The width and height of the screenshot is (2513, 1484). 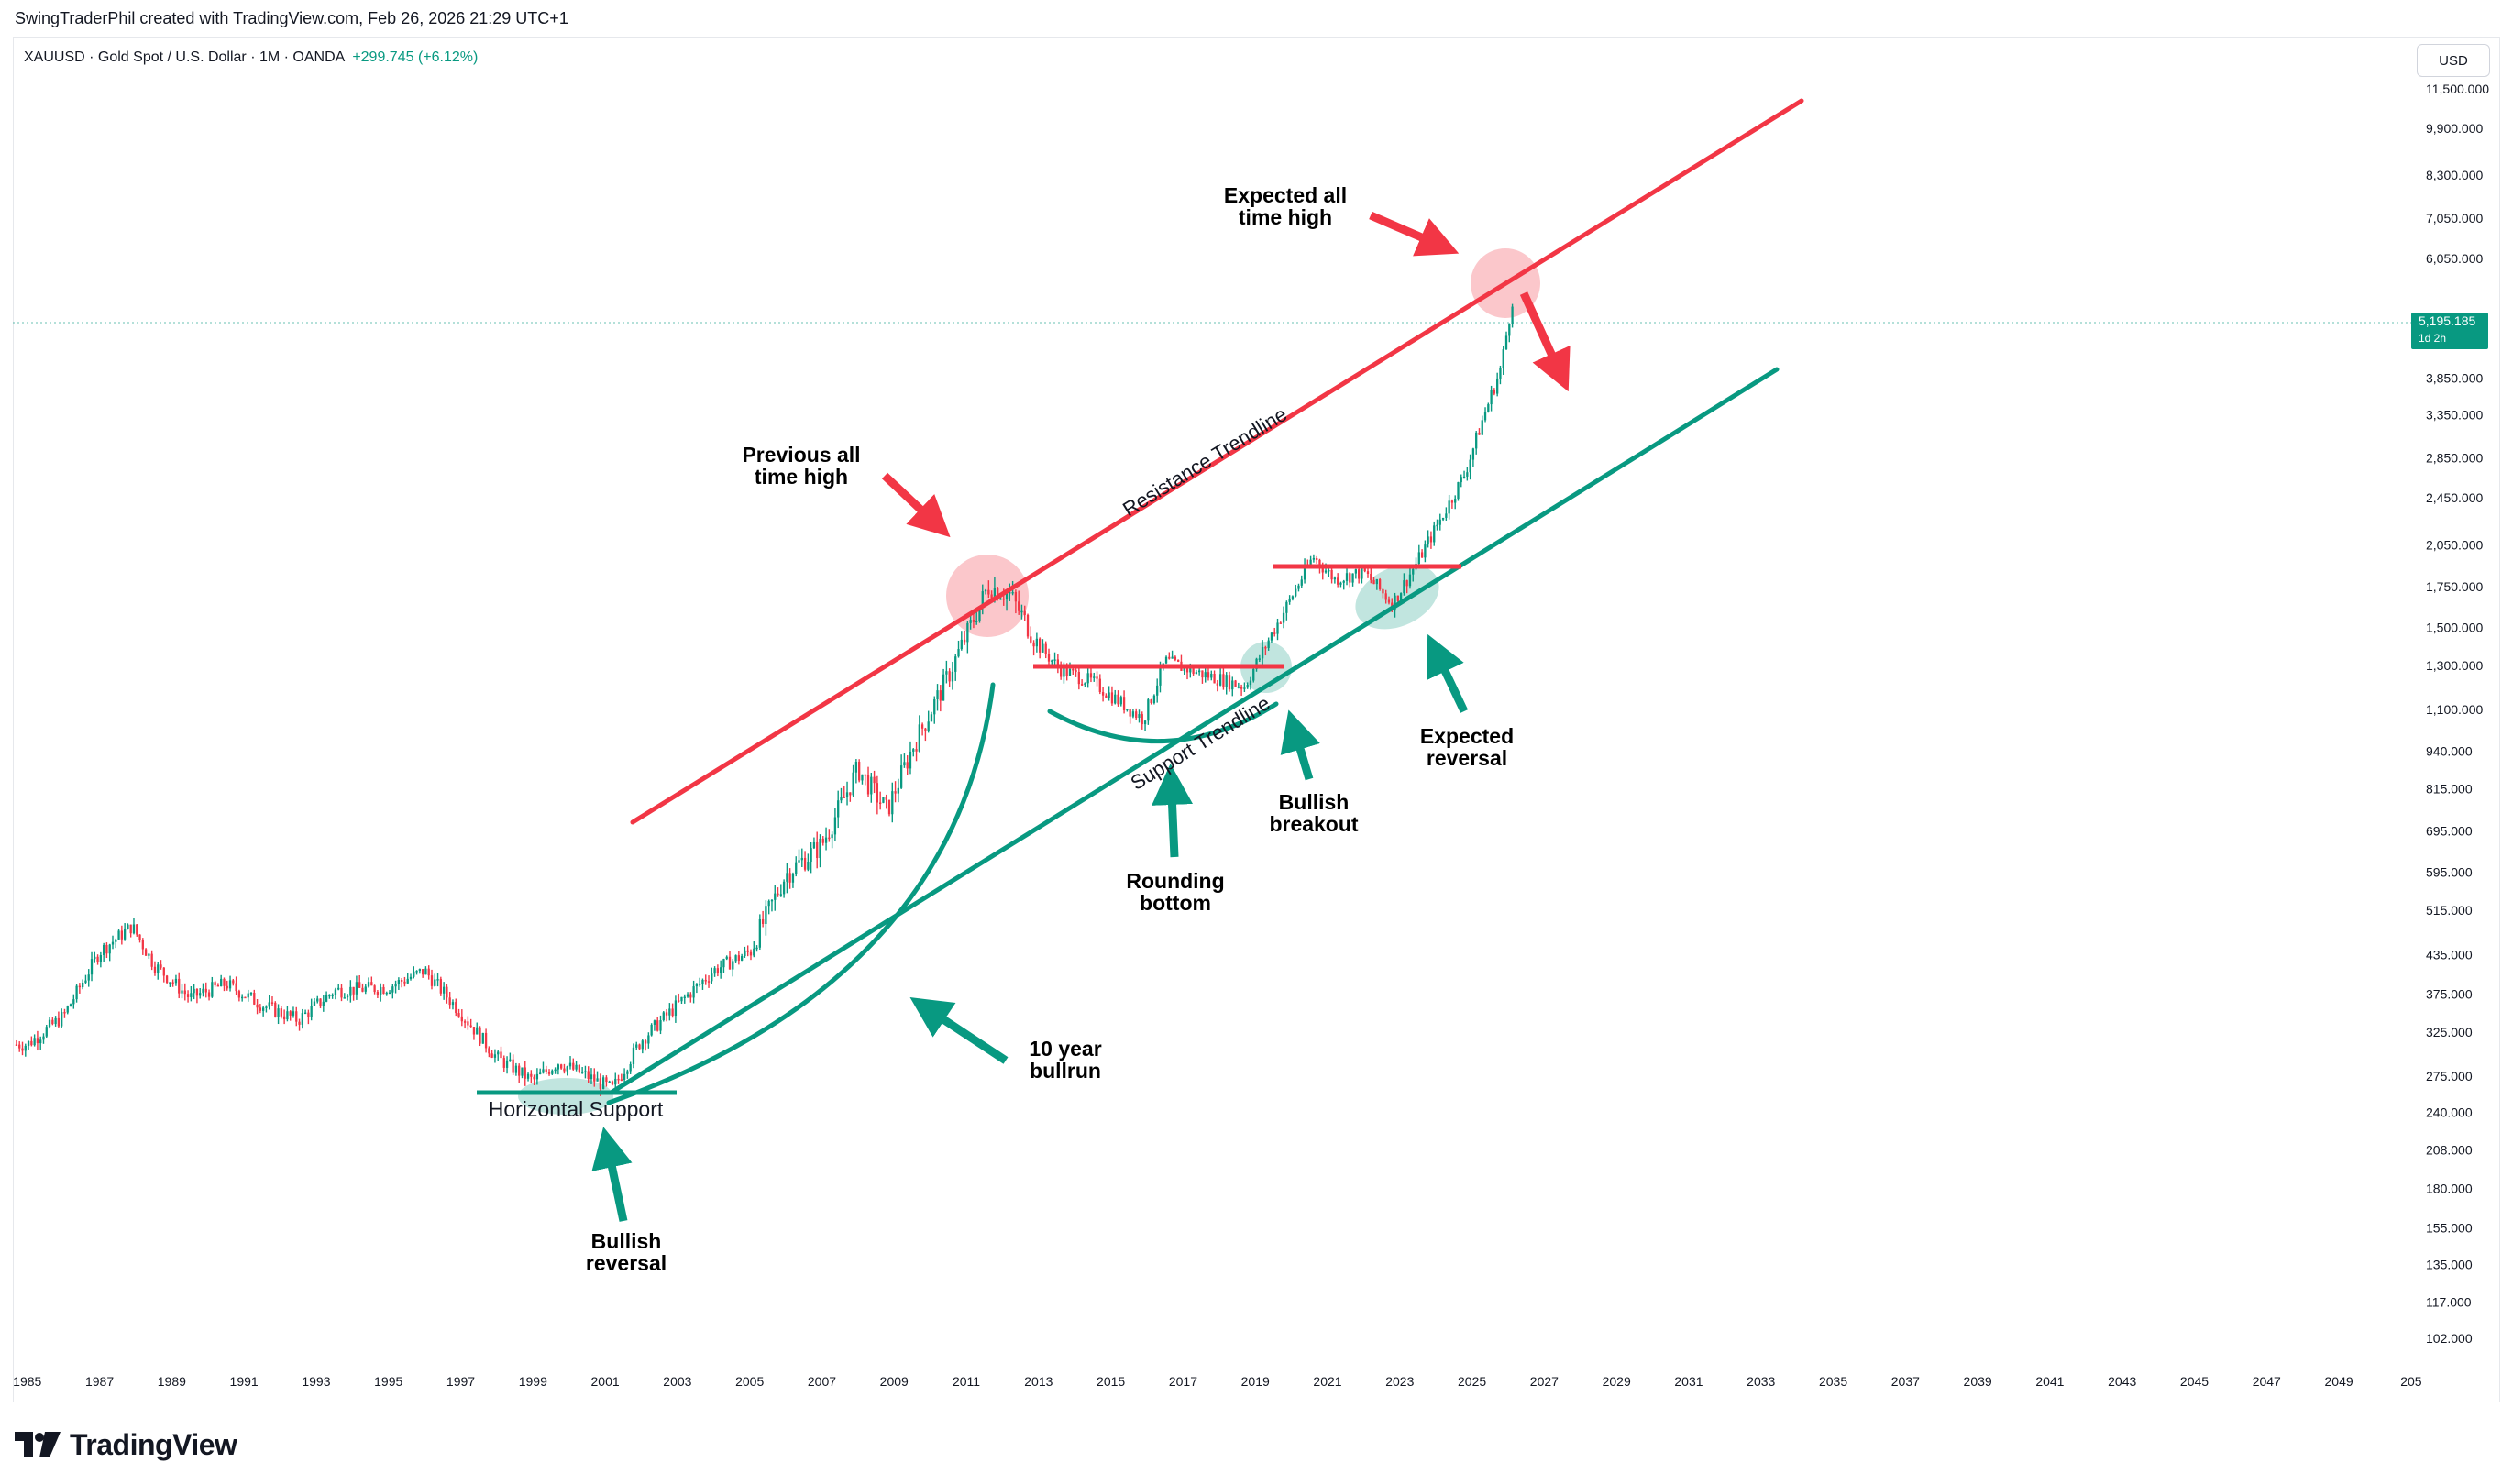 I want to click on price-axis-label: 595.000, so click(x=2449, y=871).